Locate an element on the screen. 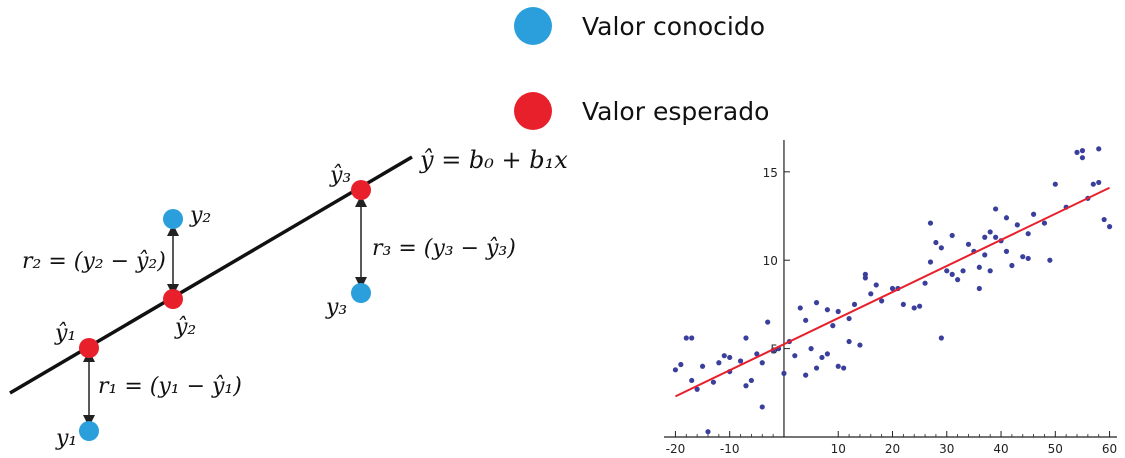 The width and height of the screenshot is (1125, 458). x-tick-label: 40 is located at coordinates (1000, 449).